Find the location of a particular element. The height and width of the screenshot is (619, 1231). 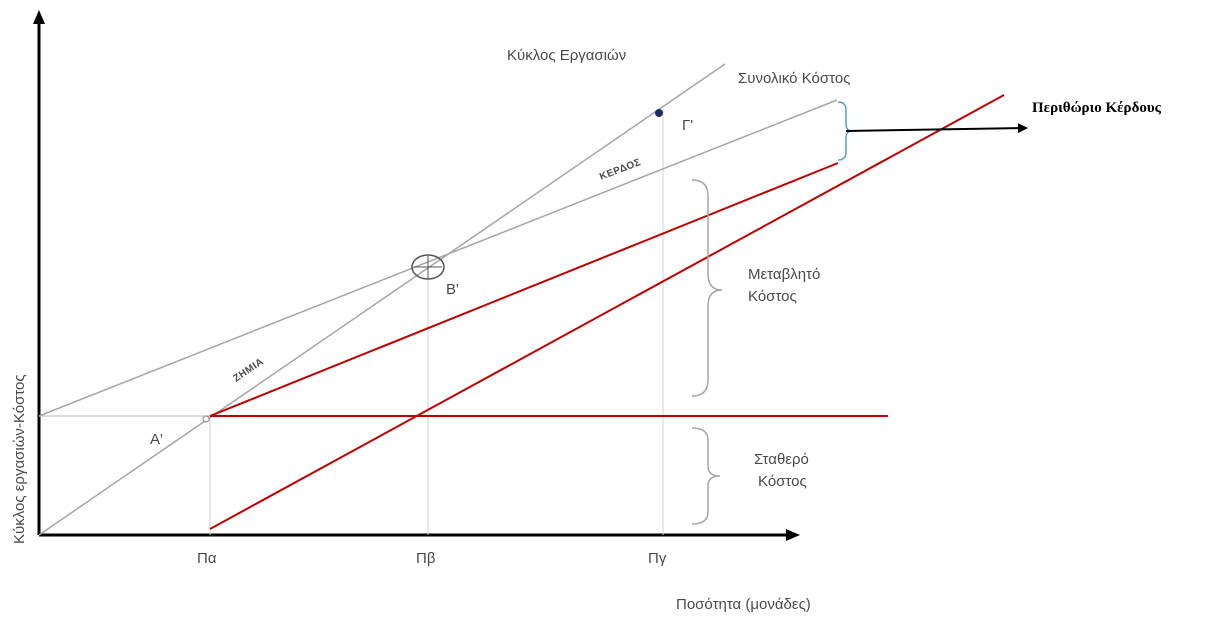

loss-zone-label: ΖΗΜΙΑ is located at coordinates (249, 370).